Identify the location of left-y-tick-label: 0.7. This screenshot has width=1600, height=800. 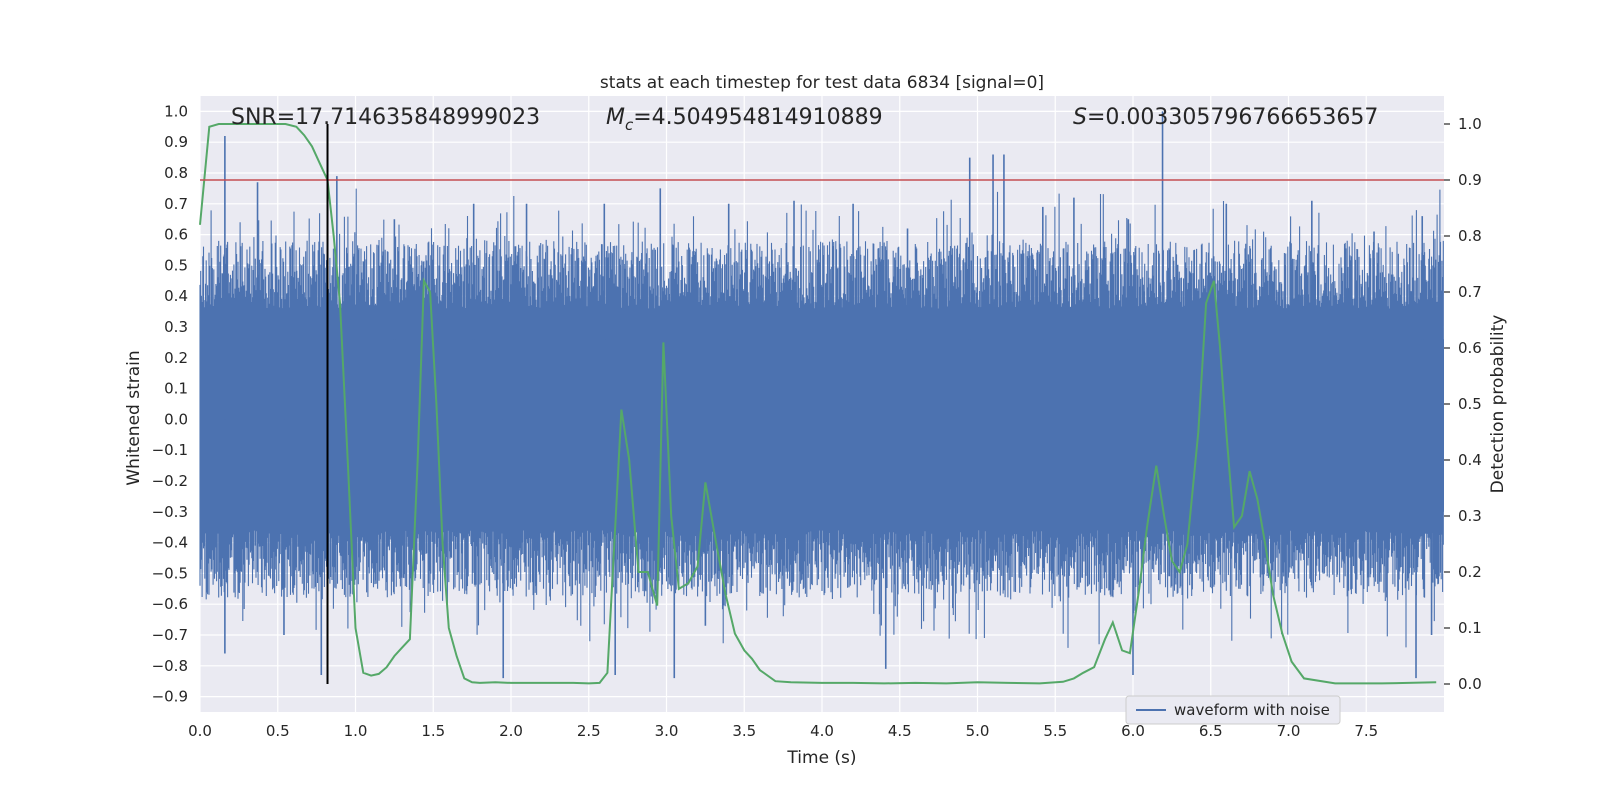
(176, 204).